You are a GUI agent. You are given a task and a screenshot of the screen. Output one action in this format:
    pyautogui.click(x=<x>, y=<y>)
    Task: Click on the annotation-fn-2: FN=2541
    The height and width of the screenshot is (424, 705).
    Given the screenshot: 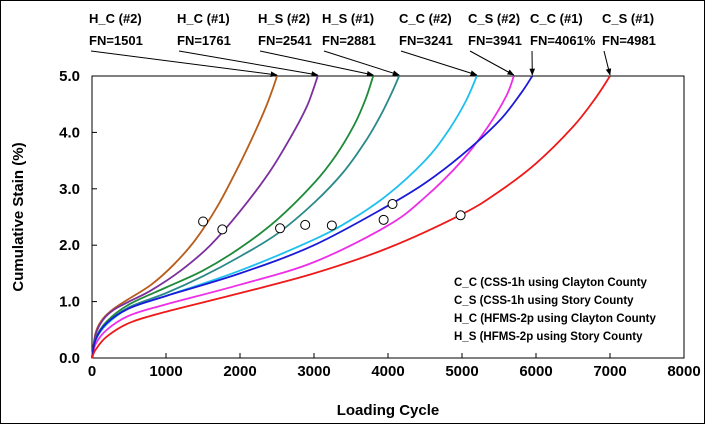 What is the action you would take?
    pyautogui.click(x=285, y=40)
    